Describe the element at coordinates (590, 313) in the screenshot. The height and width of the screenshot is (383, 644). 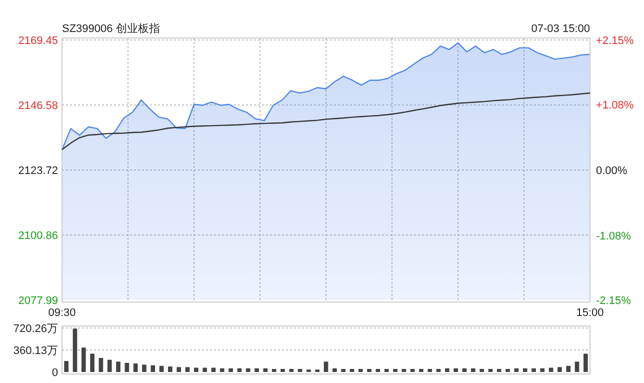
I see `x-tick-label: 15:00` at that location.